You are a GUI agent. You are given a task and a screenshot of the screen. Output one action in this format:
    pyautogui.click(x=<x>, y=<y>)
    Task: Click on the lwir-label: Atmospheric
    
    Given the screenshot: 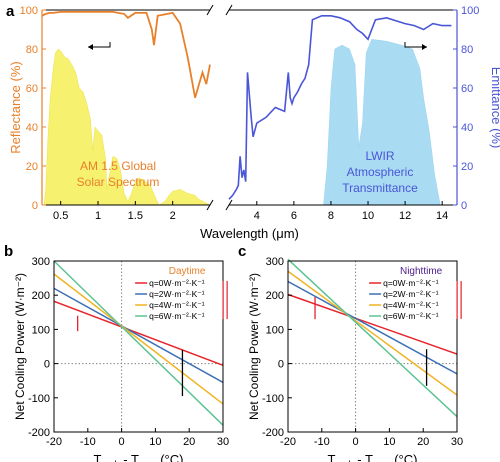 What is the action you would take?
    pyautogui.click(x=380, y=172)
    